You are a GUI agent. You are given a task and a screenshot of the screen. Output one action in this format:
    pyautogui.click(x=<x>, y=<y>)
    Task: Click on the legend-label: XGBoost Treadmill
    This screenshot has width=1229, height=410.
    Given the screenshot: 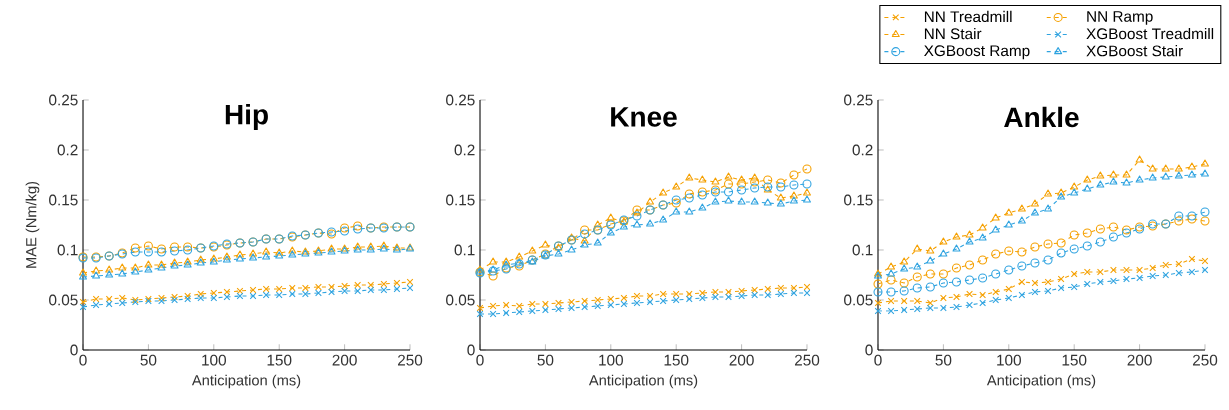 What is the action you would take?
    pyautogui.click(x=1150, y=33)
    